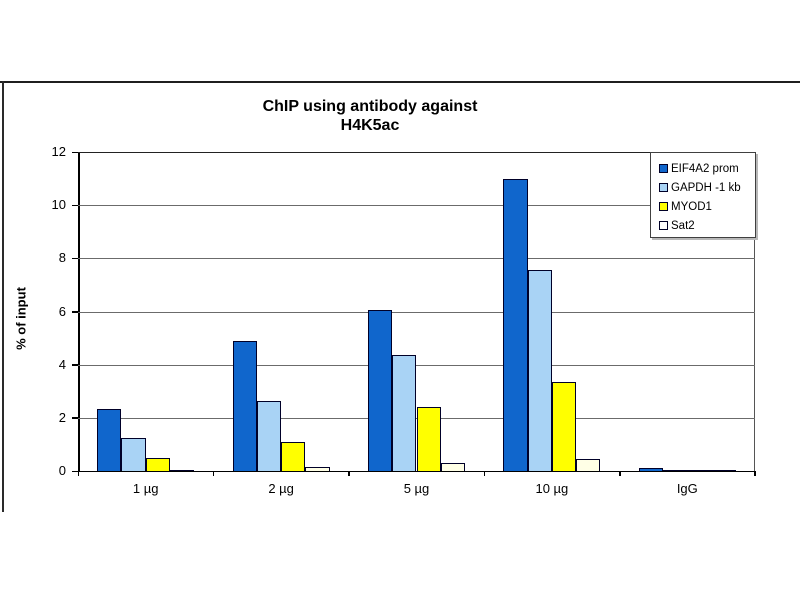 Image resolution: width=800 pixels, height=600 pixels. What do you see at coordinates (370, 125) in the screenshot?
I see `chart-title-line2: H4K5ac` at bounding box center [370, 125].